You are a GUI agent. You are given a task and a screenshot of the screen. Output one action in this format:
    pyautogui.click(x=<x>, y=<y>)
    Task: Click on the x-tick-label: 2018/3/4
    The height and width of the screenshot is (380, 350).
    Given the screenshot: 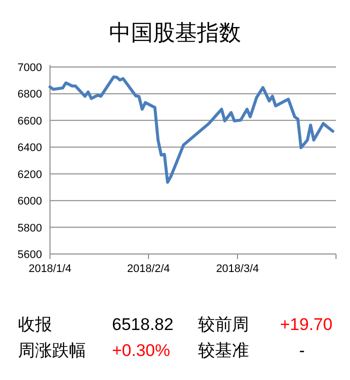 What is the action you would take?
    pyautogui.click(x=237, y=269)
    